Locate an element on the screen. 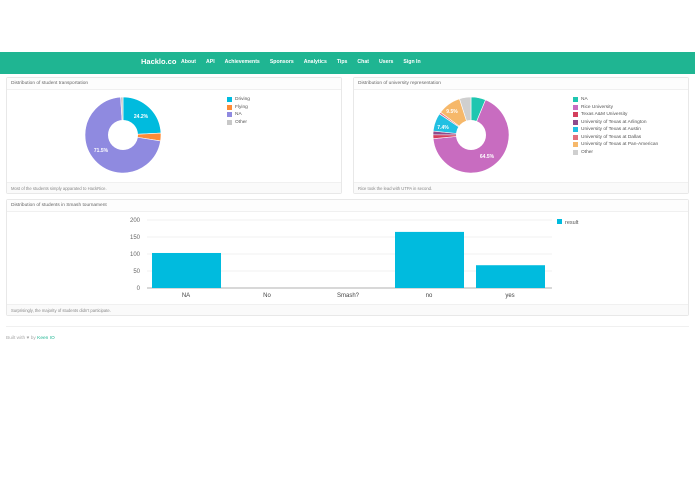 Image resolution: width=695 pixels, height=494 pixels. keen-io-link: Keen IO is located at coordinates (46, 338).